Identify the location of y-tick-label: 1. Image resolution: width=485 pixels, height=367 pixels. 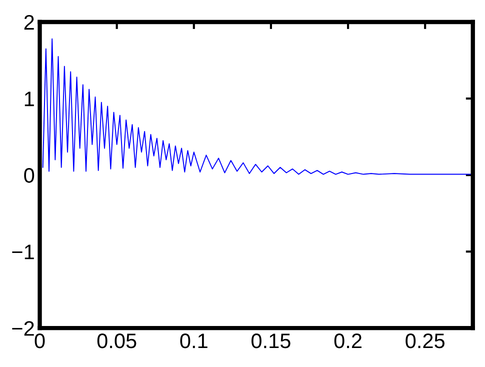
(29, 99).